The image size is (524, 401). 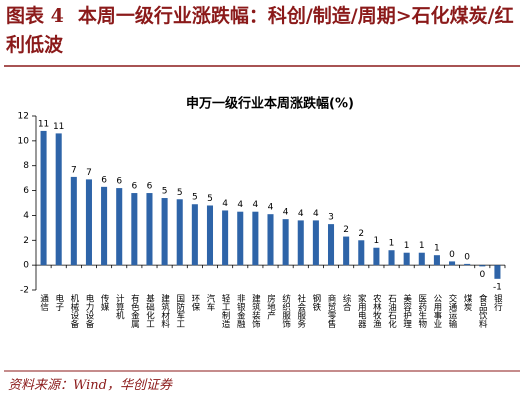 What do you see at coordinates (26, 266) in the screenshot?
I see `y-tick-label: 0` at bounding box center [26, 266].